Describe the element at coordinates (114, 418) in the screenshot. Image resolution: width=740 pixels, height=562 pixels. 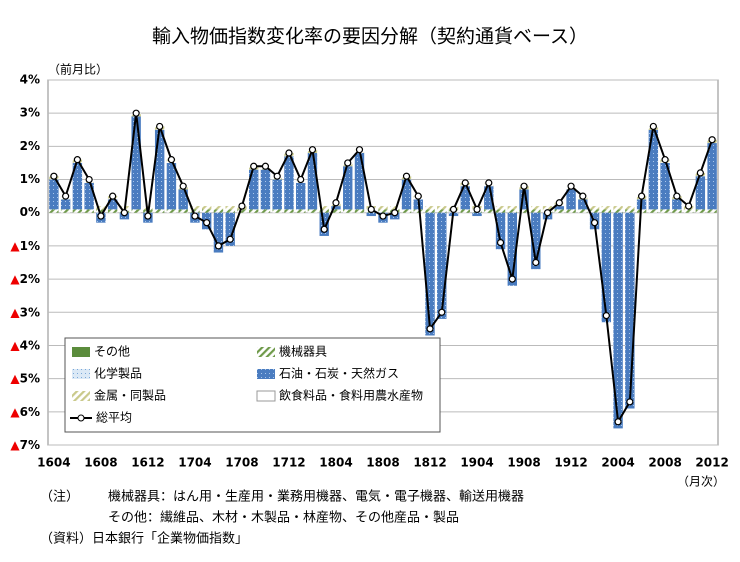
I see `legend-label: 総平均` at that location.